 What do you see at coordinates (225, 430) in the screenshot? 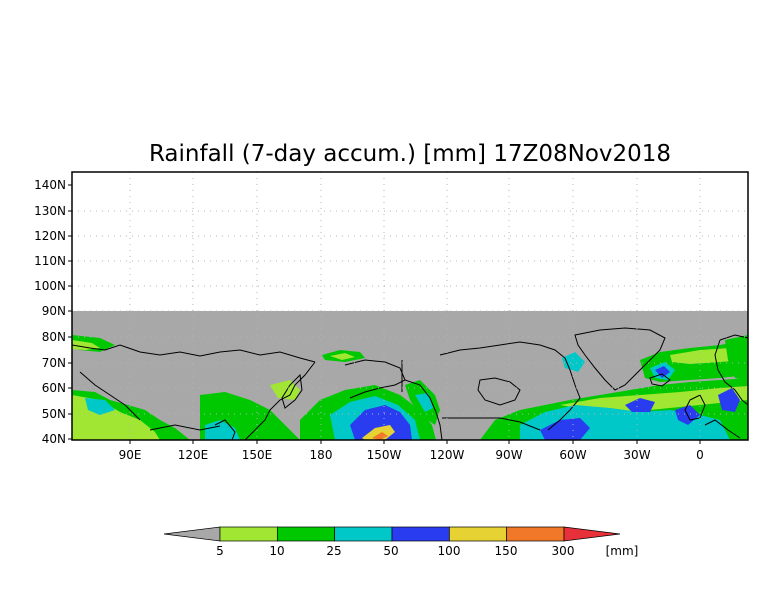
I see `coast-japan` at bounding box center [225, 430].